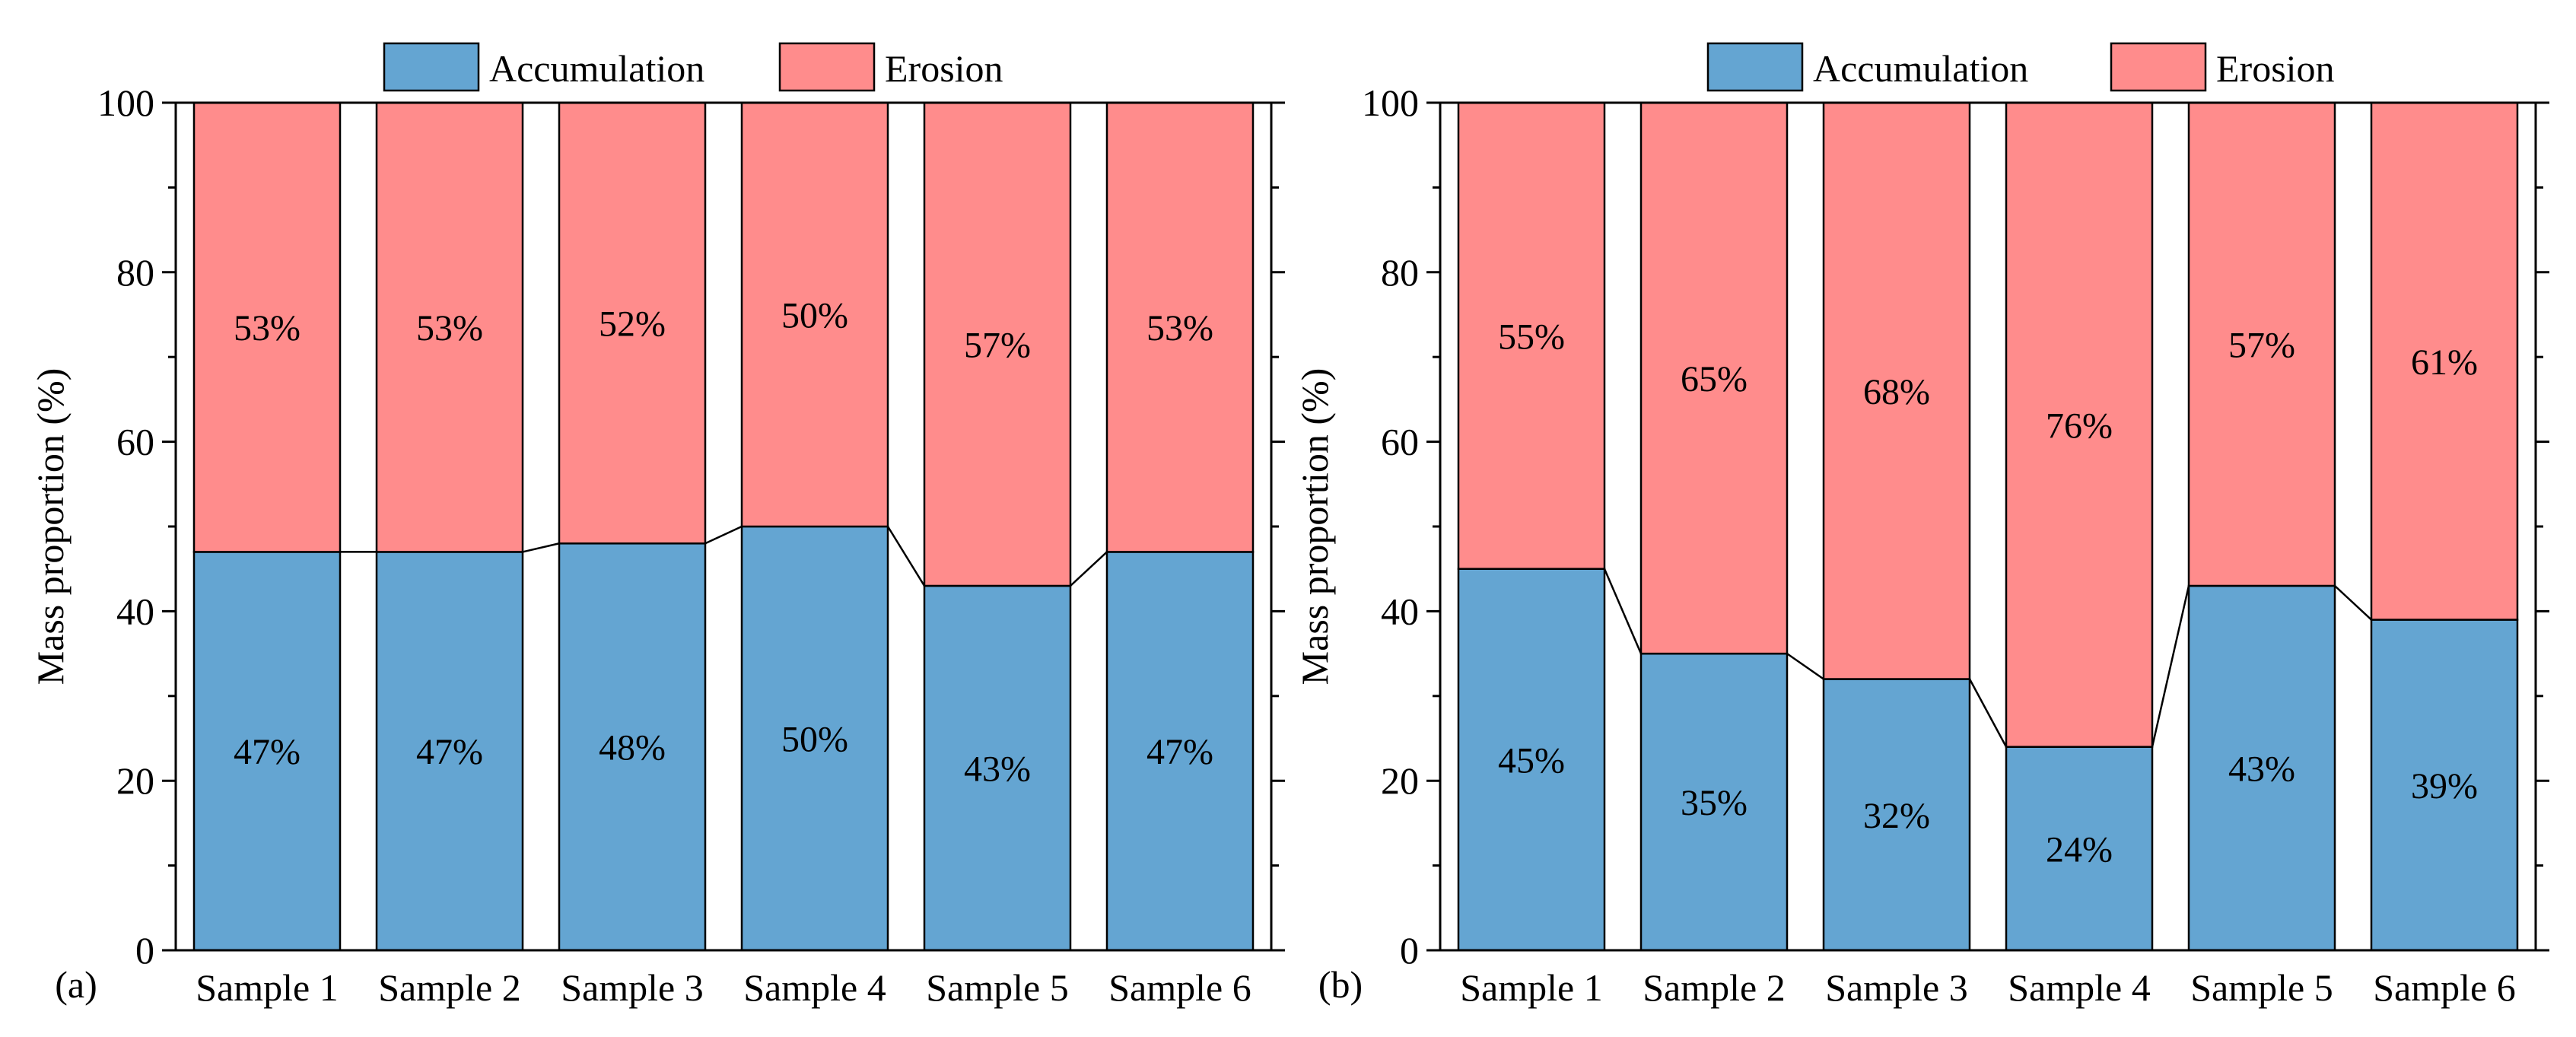 This screenshot has height=1037, width=2576. What do you see at coordinates (1180, 752) in the screenshot?
I see `accumulation-label-sample-6: 47%` at bounding box center [1180, 752].